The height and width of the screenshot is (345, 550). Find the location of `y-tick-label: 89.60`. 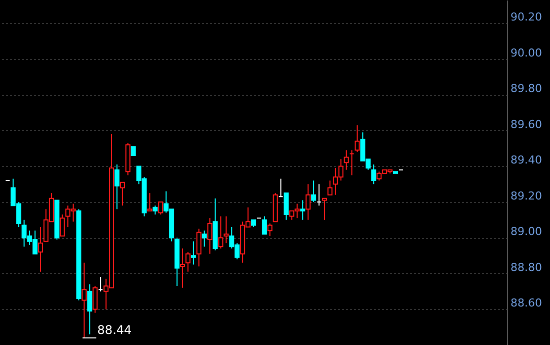

y-tick-label: 89.60 is located at coordinates (526, 124).